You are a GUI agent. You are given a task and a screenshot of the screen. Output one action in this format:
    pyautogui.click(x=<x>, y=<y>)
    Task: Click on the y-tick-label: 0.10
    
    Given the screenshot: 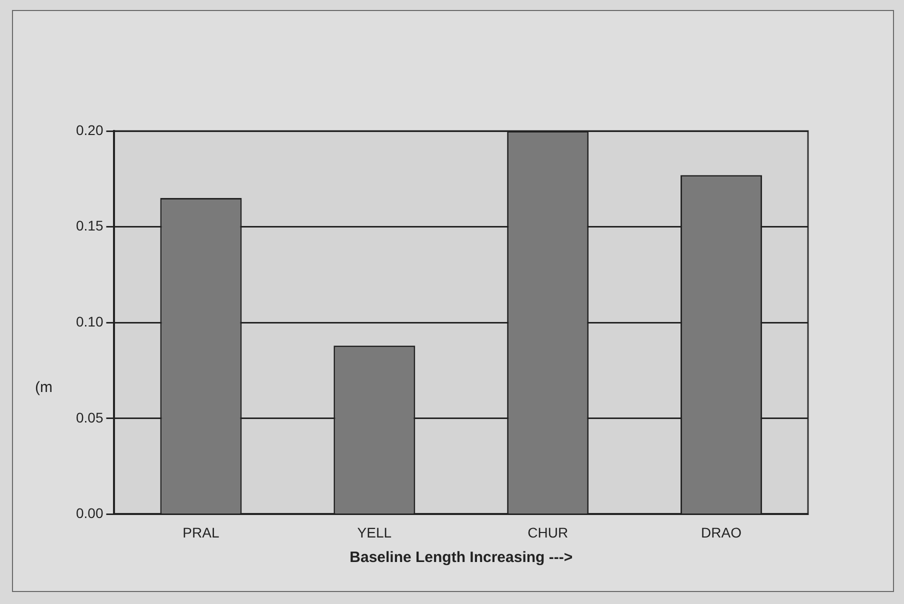 What is the action you would take?
    pyautogui.click(x=90, y=321)
    